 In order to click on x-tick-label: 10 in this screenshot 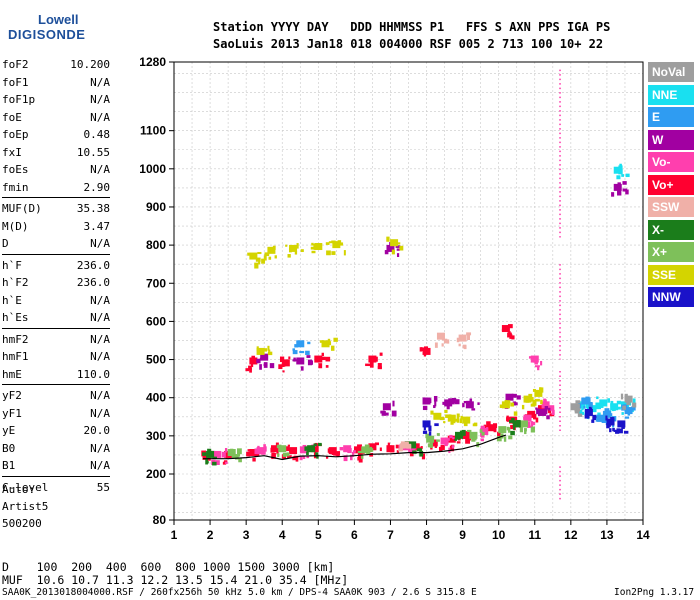, I will do `click(499, 535)`.